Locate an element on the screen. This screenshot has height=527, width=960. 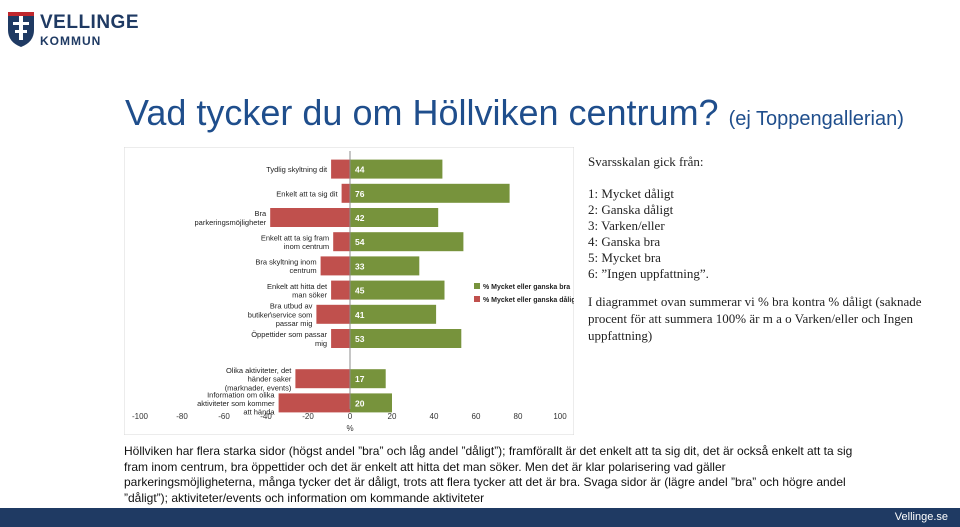
category-label-line: centrum is located at coordinates (303, 270).